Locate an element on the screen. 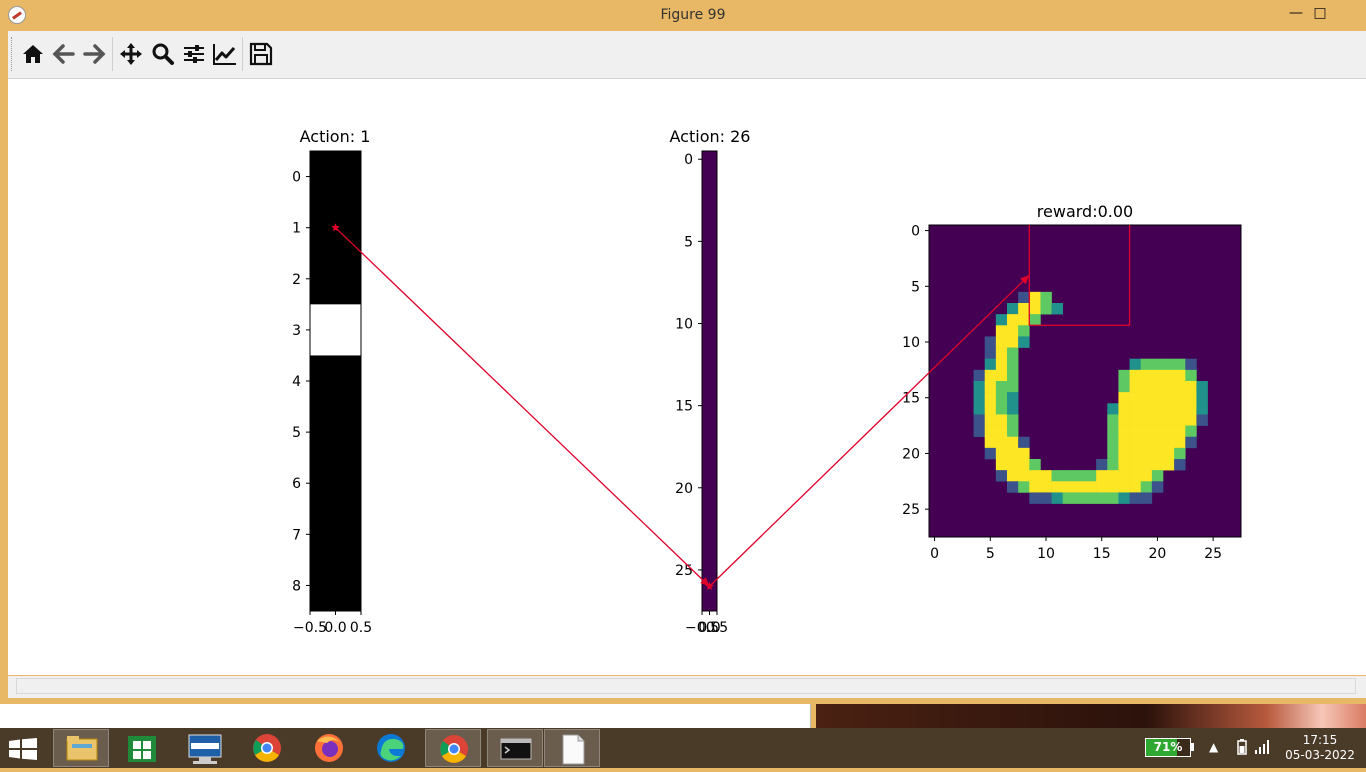 The width and height of the screenshot is (1366, 772). panel1-ytick-label: 8 is located at coordinates (296, 586).